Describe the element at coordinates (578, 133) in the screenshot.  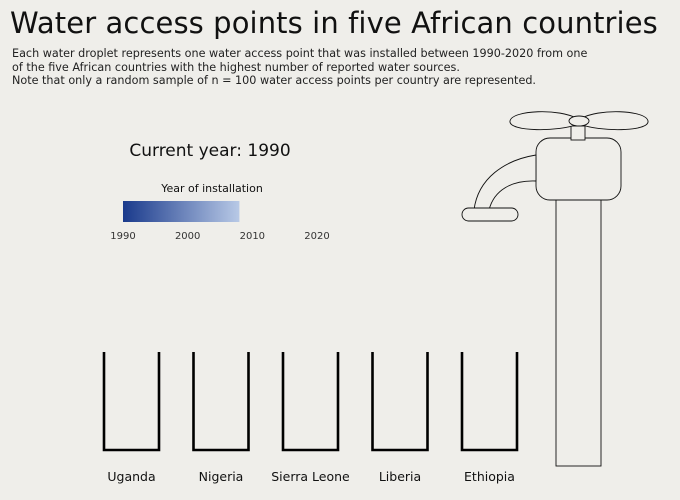
I see `tap-stem` at that location.